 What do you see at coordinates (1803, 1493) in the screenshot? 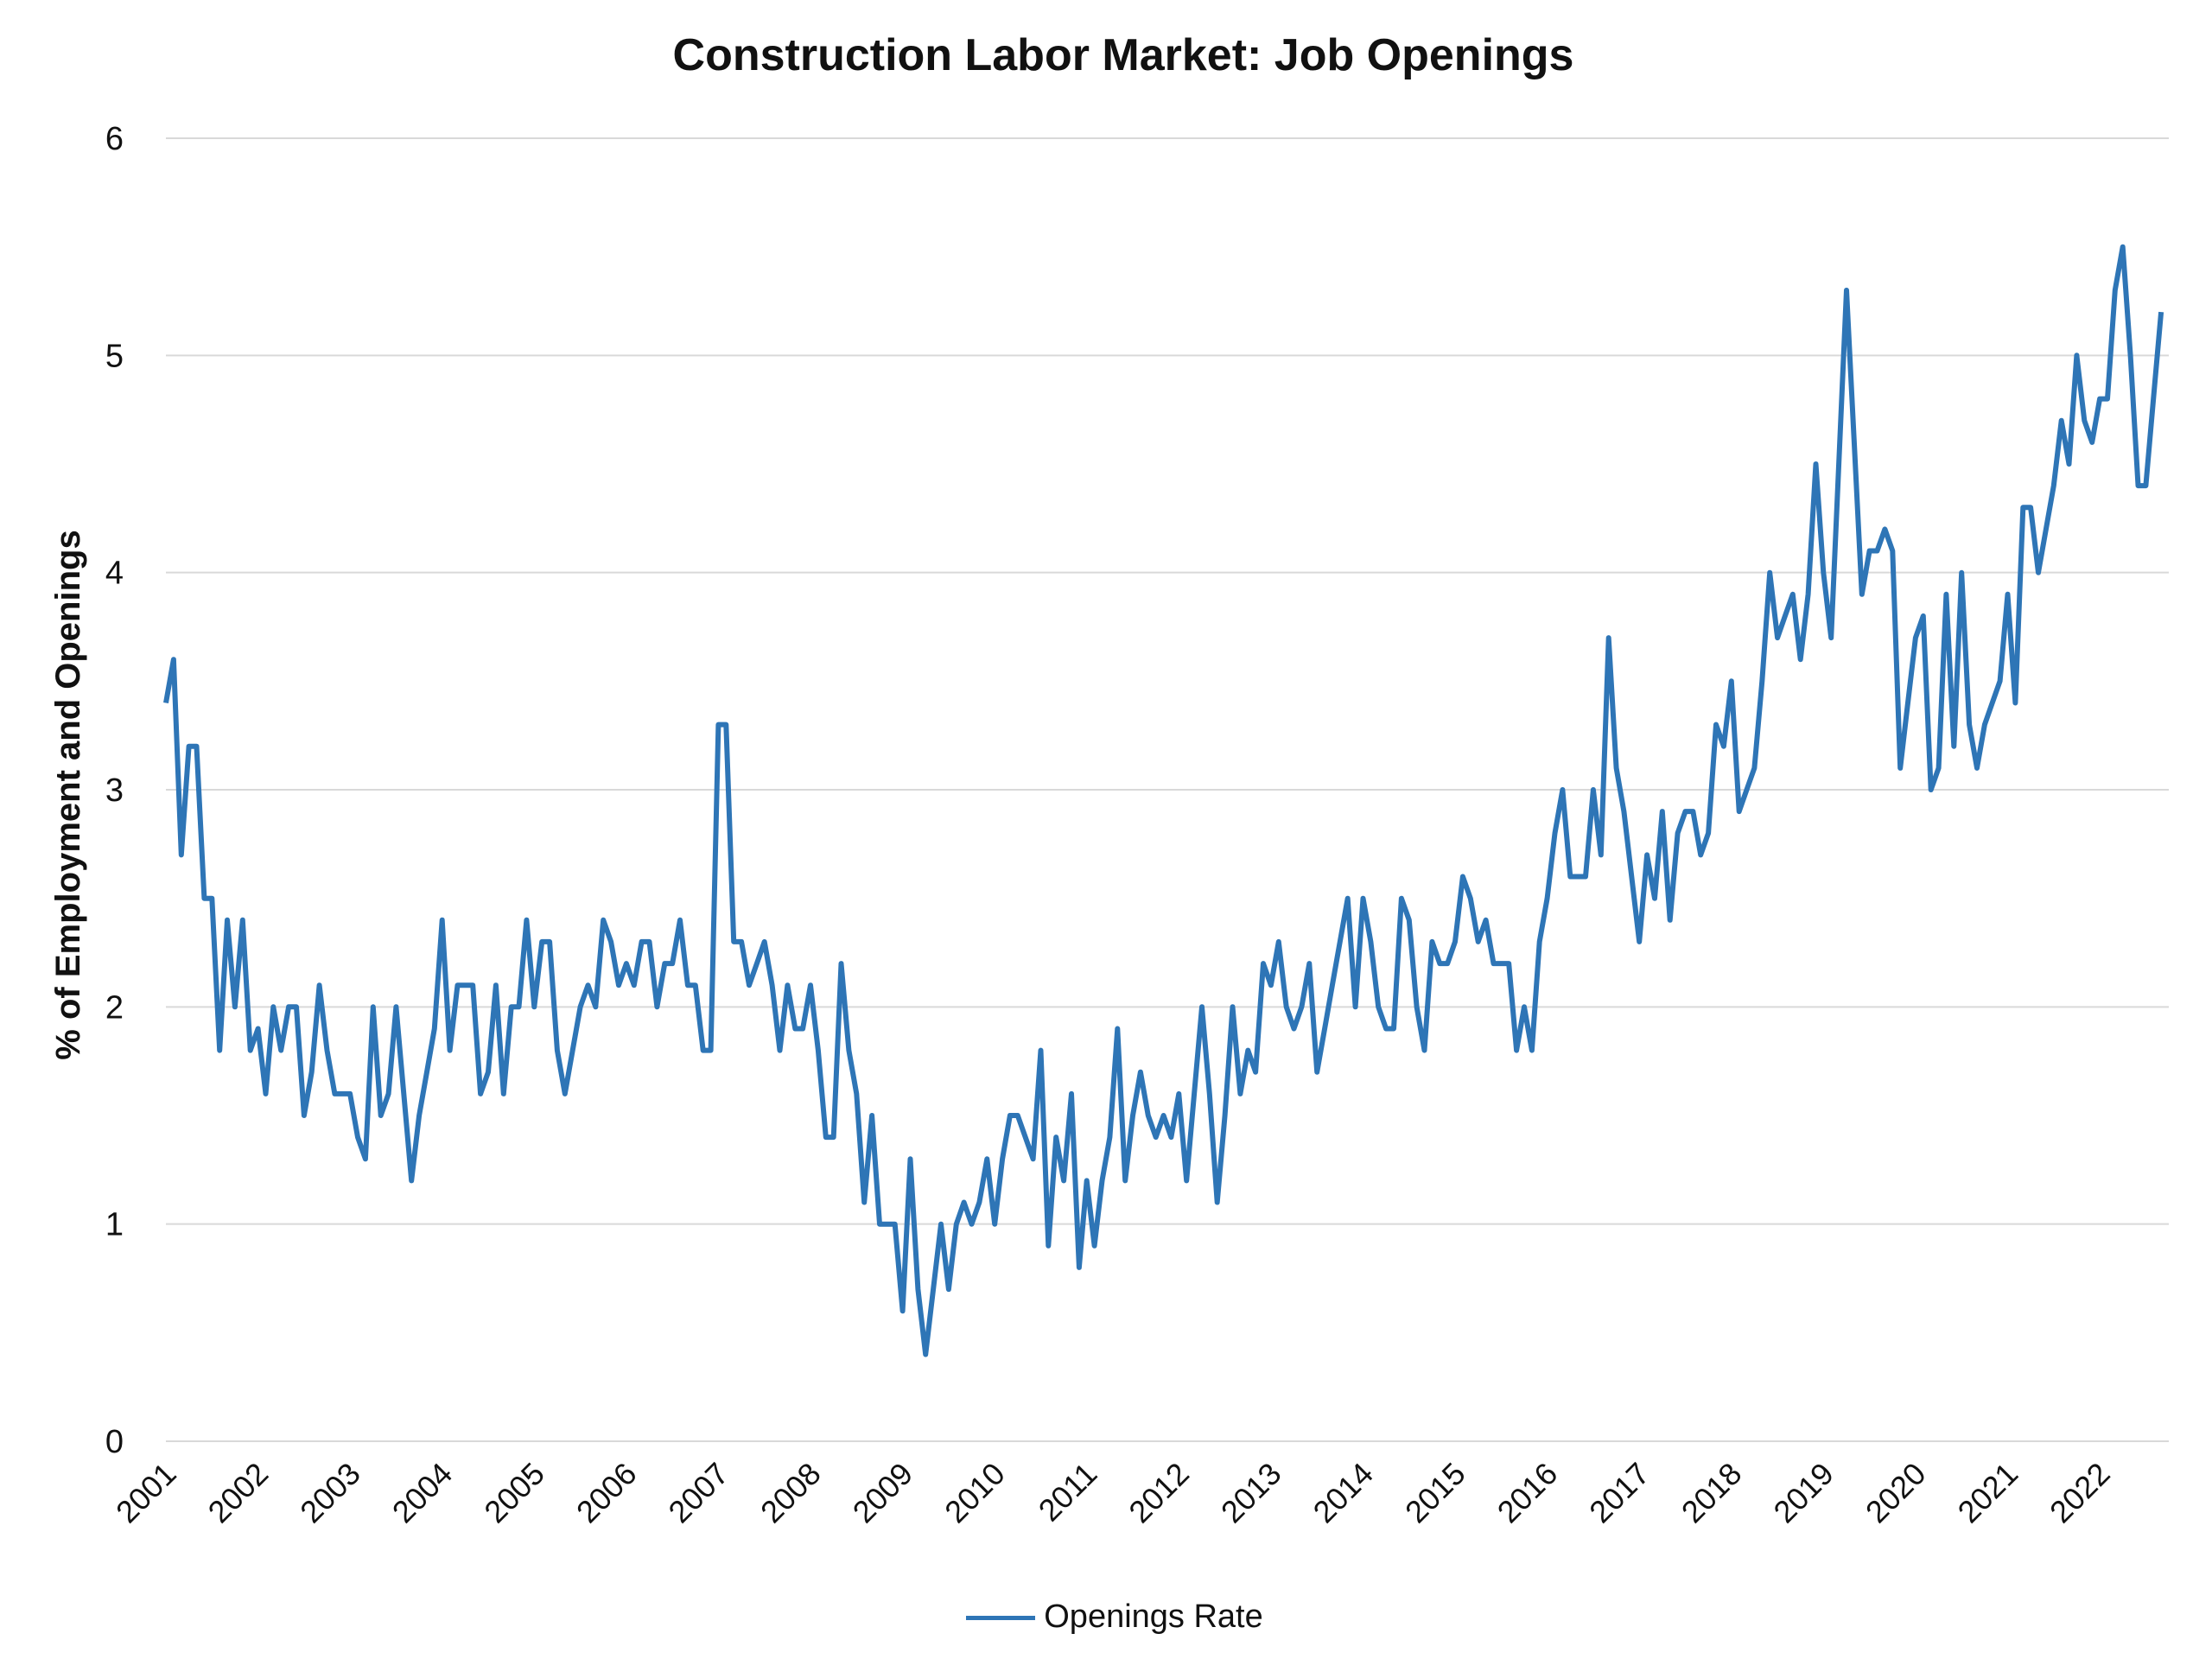
I see `x-tick-label: 2019` at bounding box center [1803, 1493].